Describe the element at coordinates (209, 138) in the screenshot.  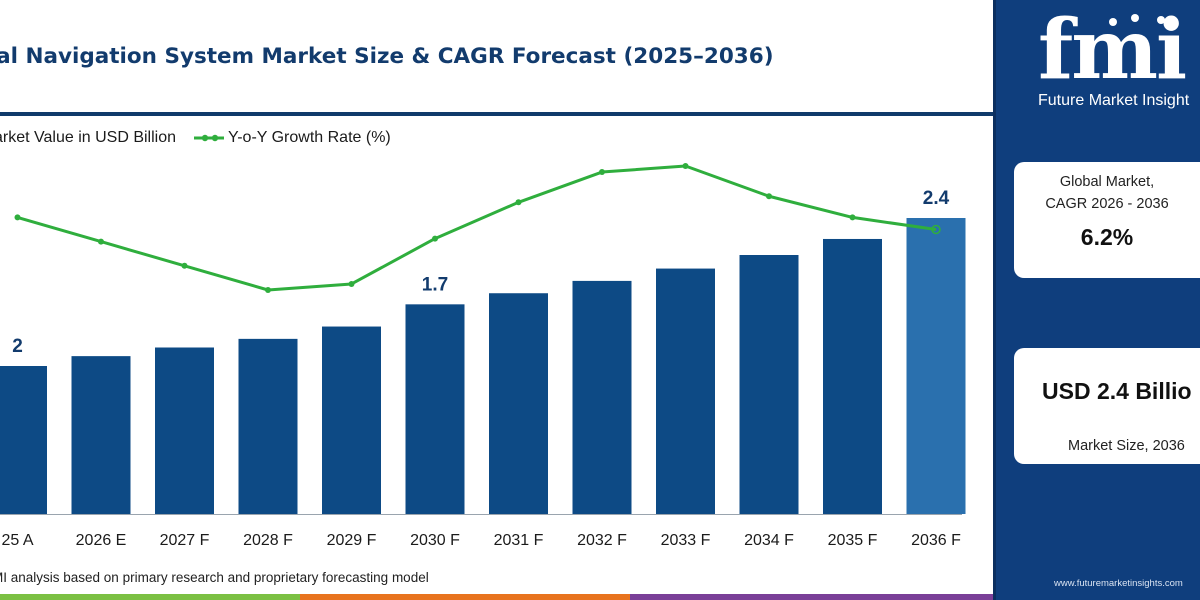
I see `legend-line-icon` at that location.